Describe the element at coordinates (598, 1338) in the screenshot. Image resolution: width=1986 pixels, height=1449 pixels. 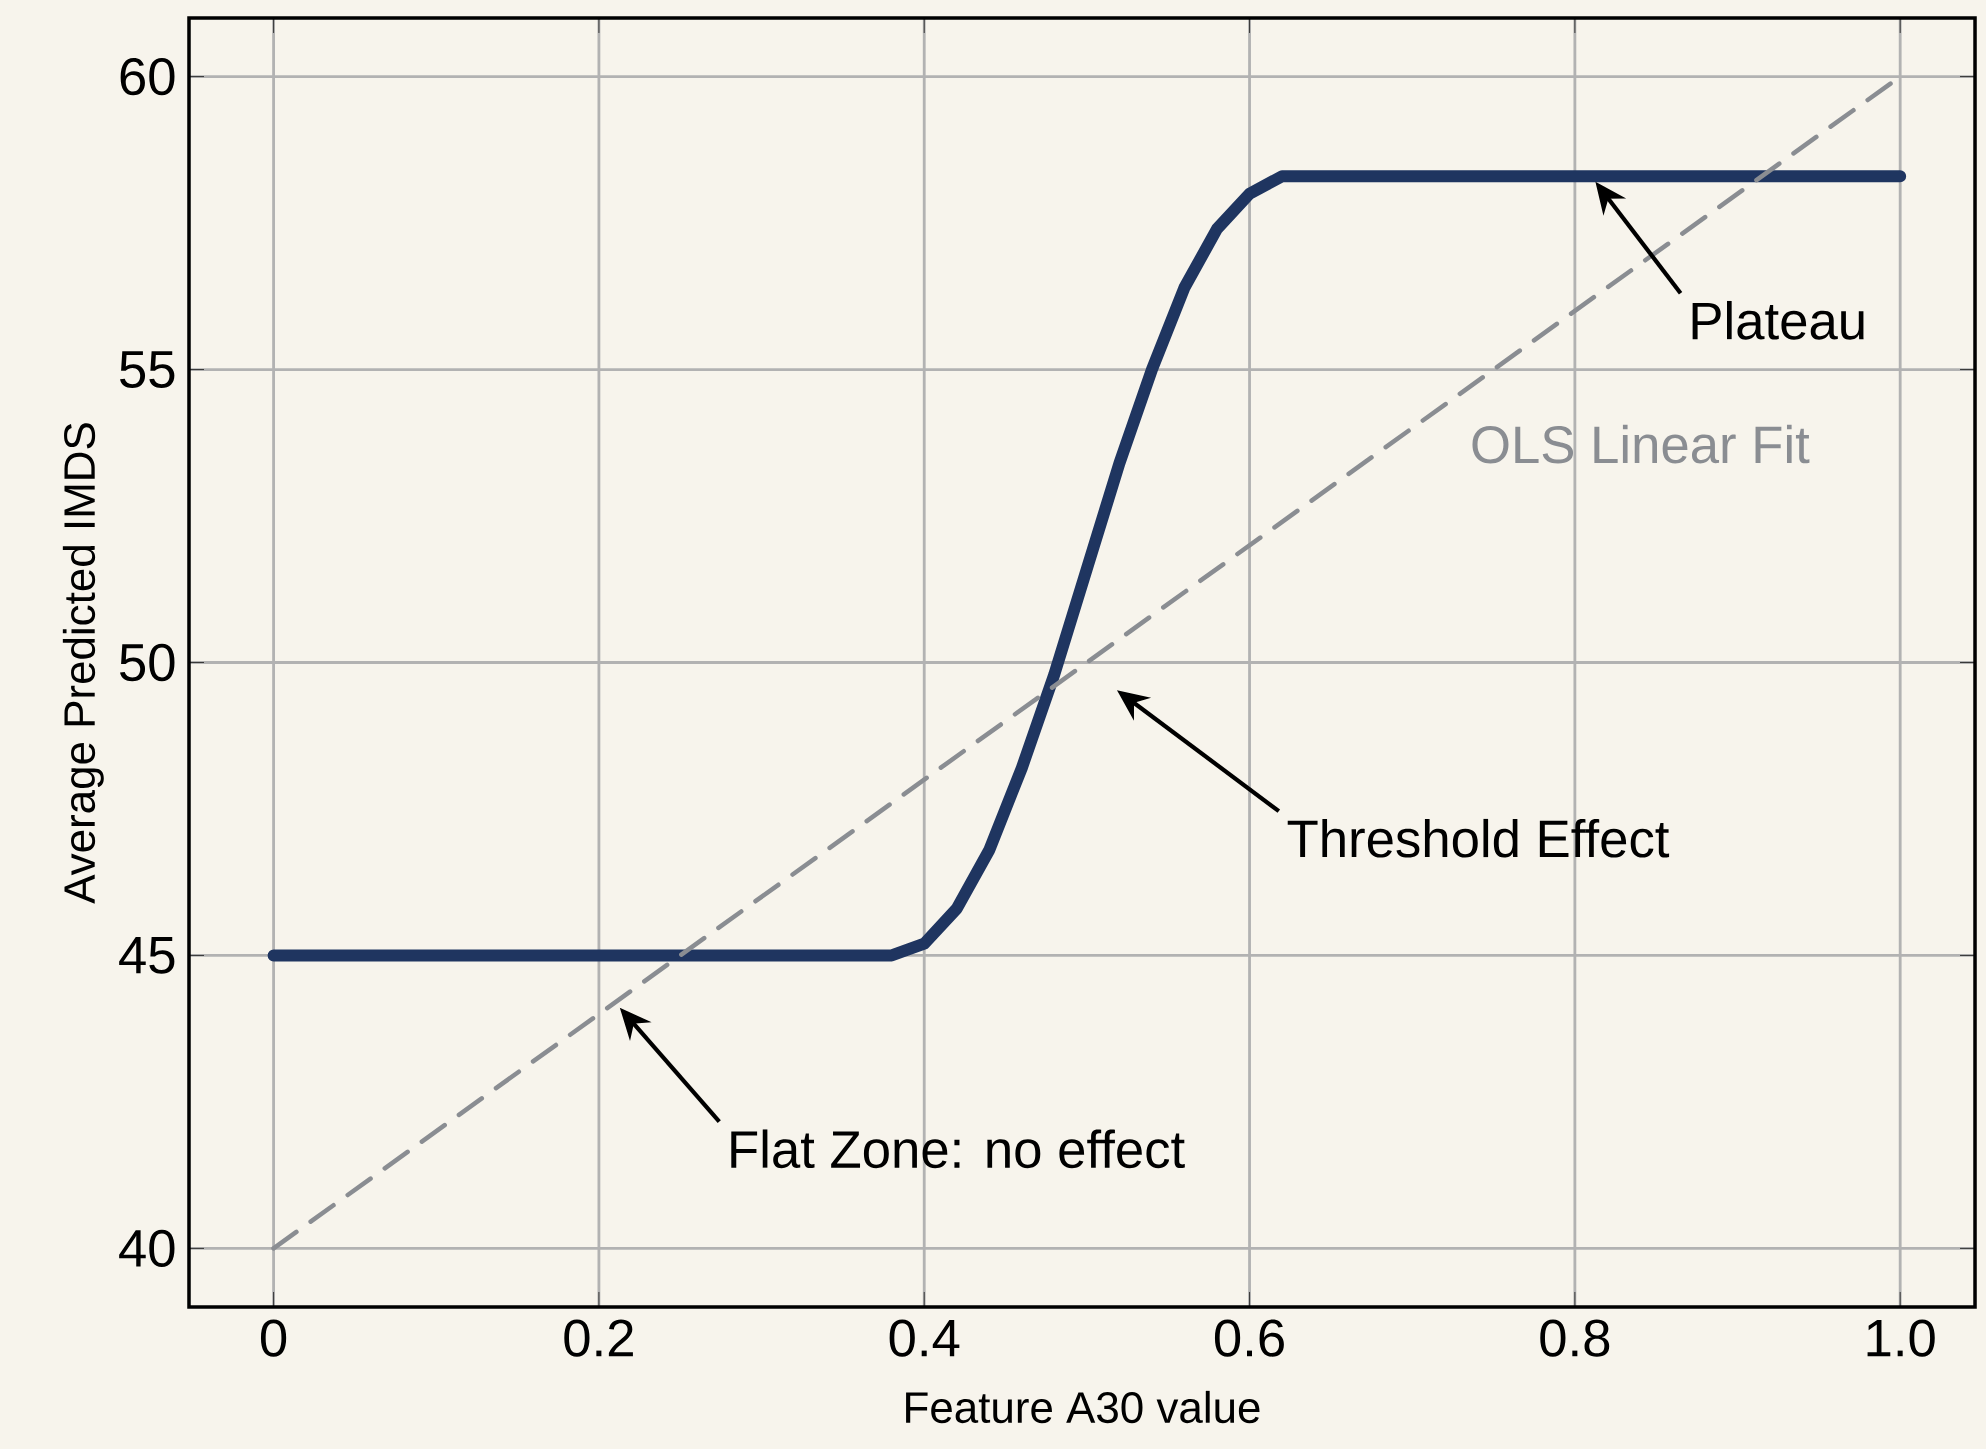
I see `x-tick-label: 0.2` at that location.